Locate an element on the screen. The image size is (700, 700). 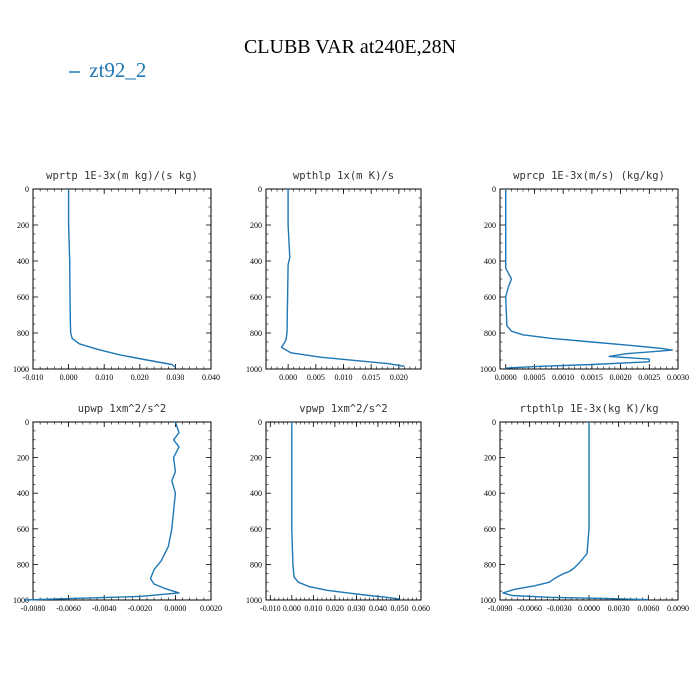
legend-line-icon is located at coordinates (74, 72).